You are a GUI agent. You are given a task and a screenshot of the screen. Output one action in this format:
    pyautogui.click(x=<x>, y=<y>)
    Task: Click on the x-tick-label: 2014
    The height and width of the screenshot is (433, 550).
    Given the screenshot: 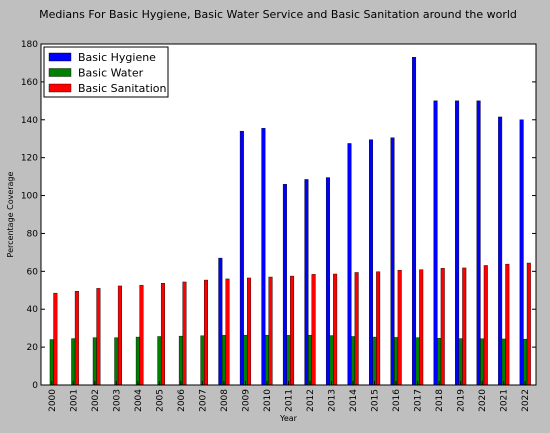 What is the action you would take?
    pyautogui.click(x=354, y=400)
    